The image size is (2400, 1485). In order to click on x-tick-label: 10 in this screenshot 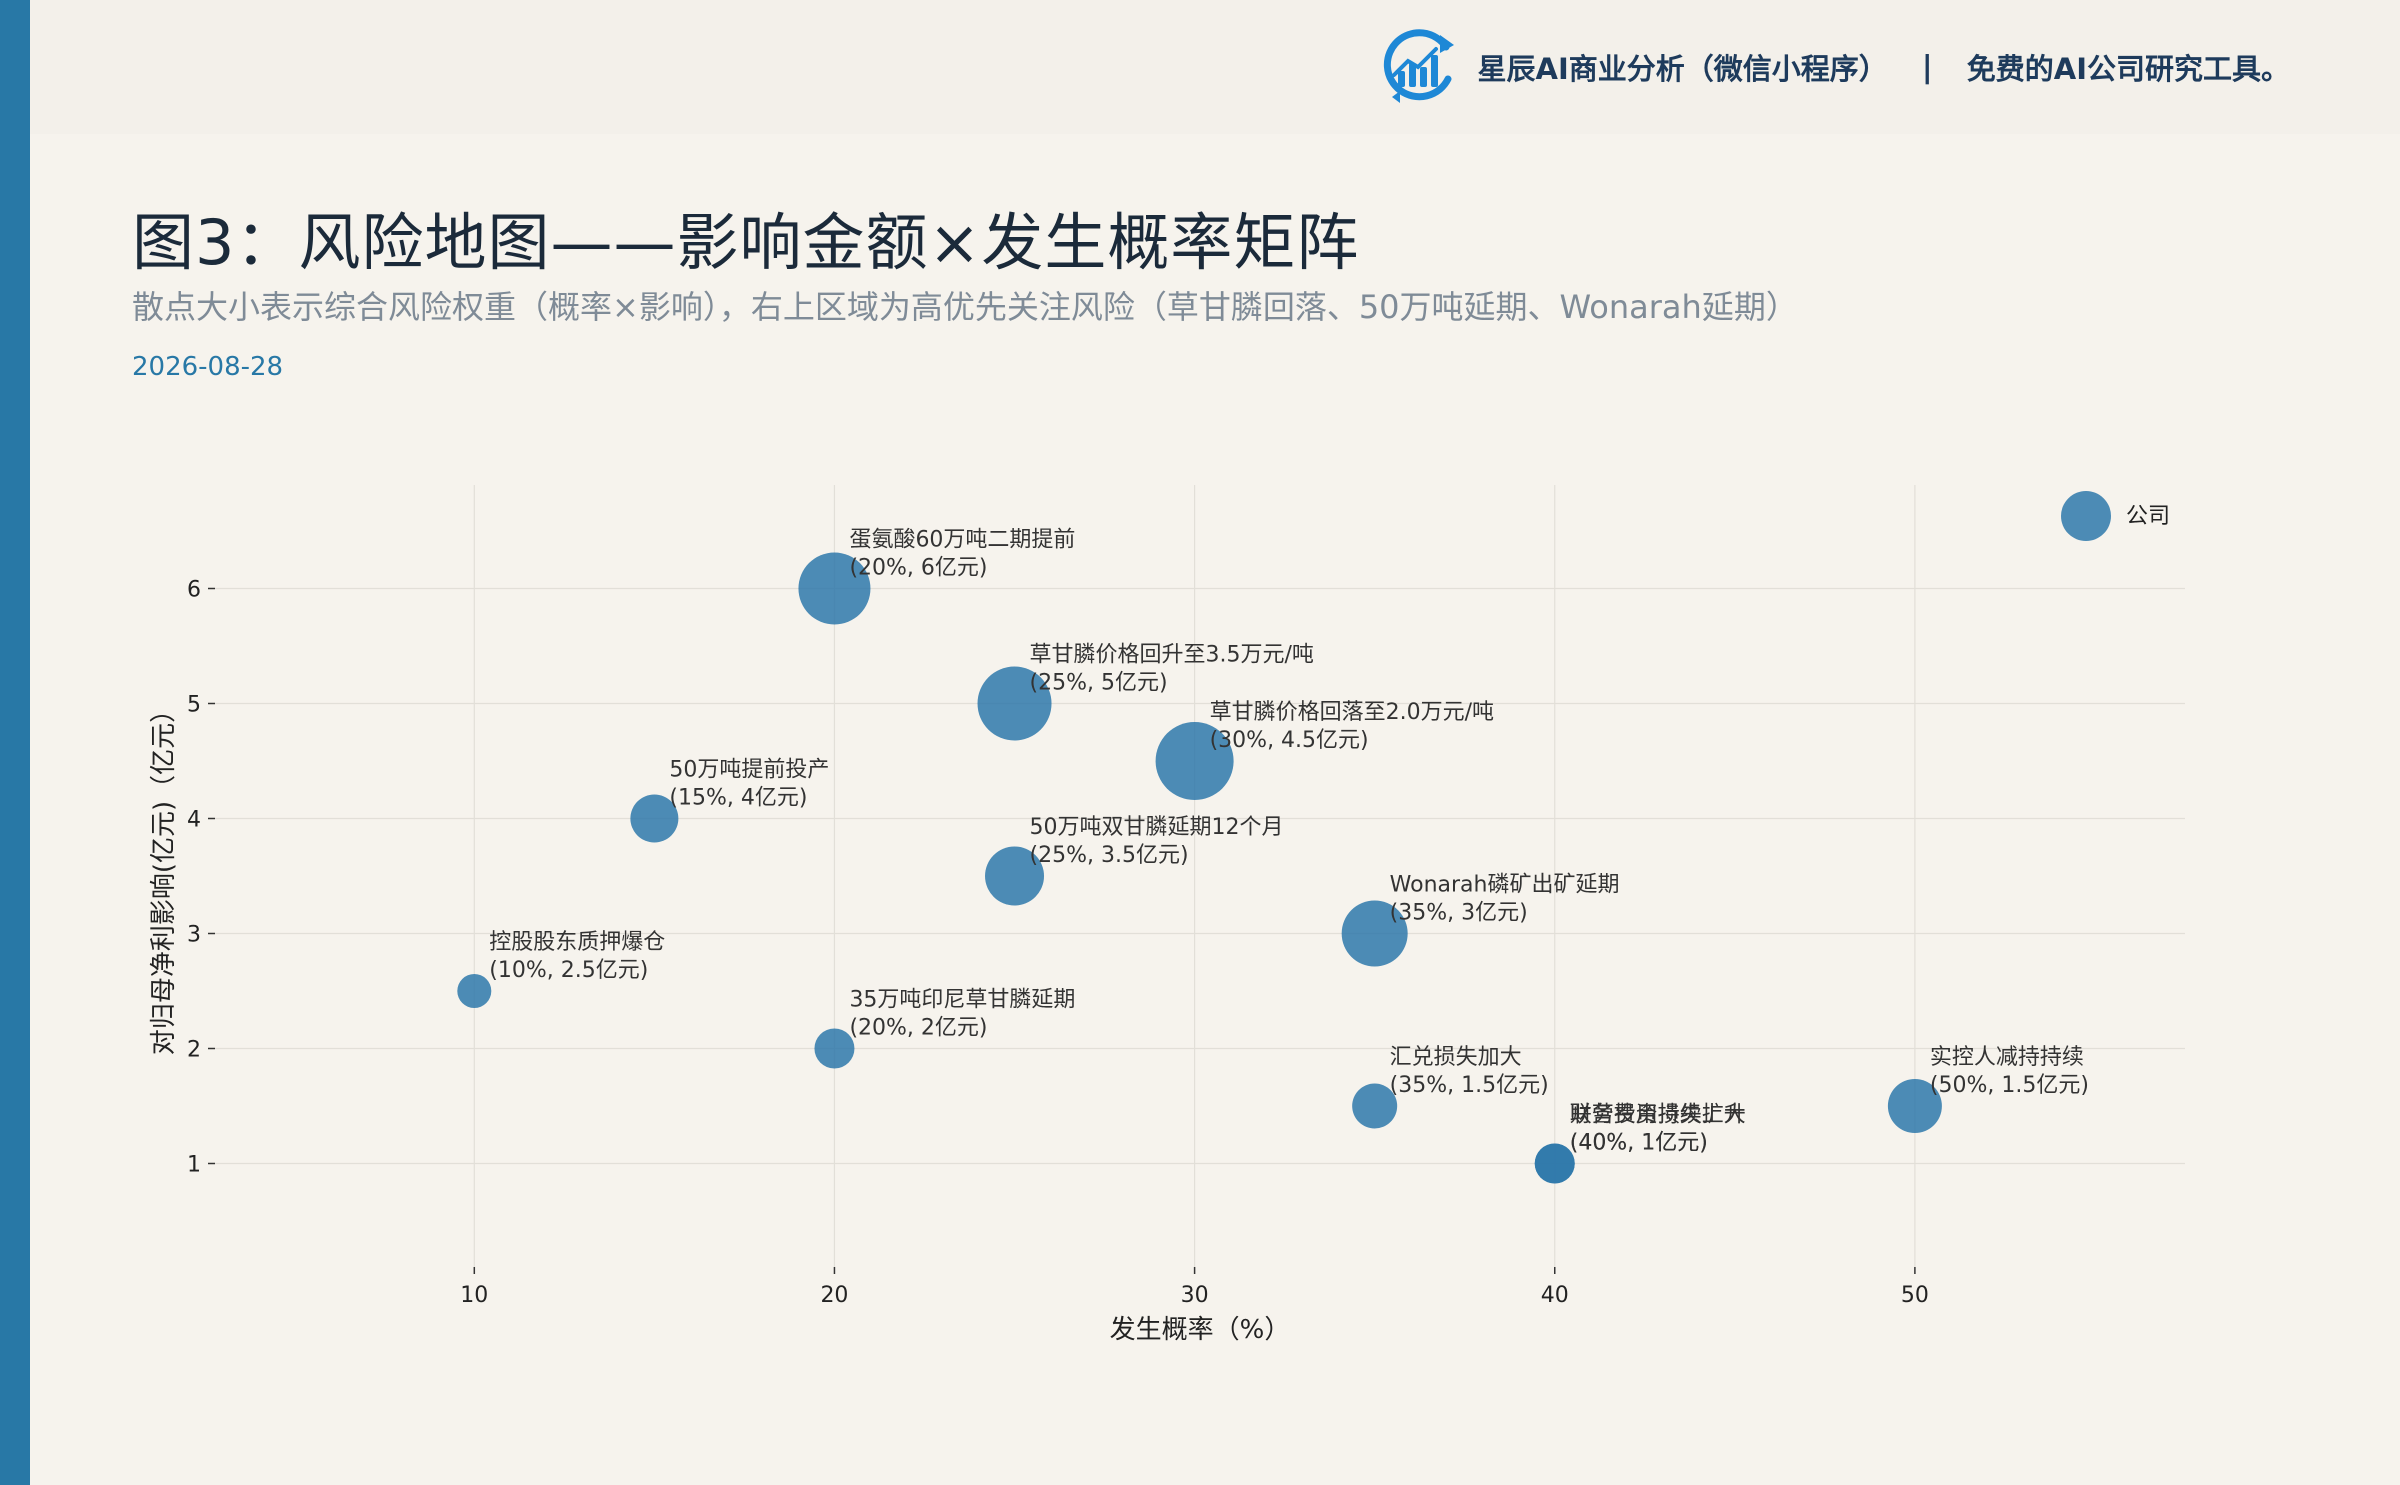, I will do `click(474, 1295)`.